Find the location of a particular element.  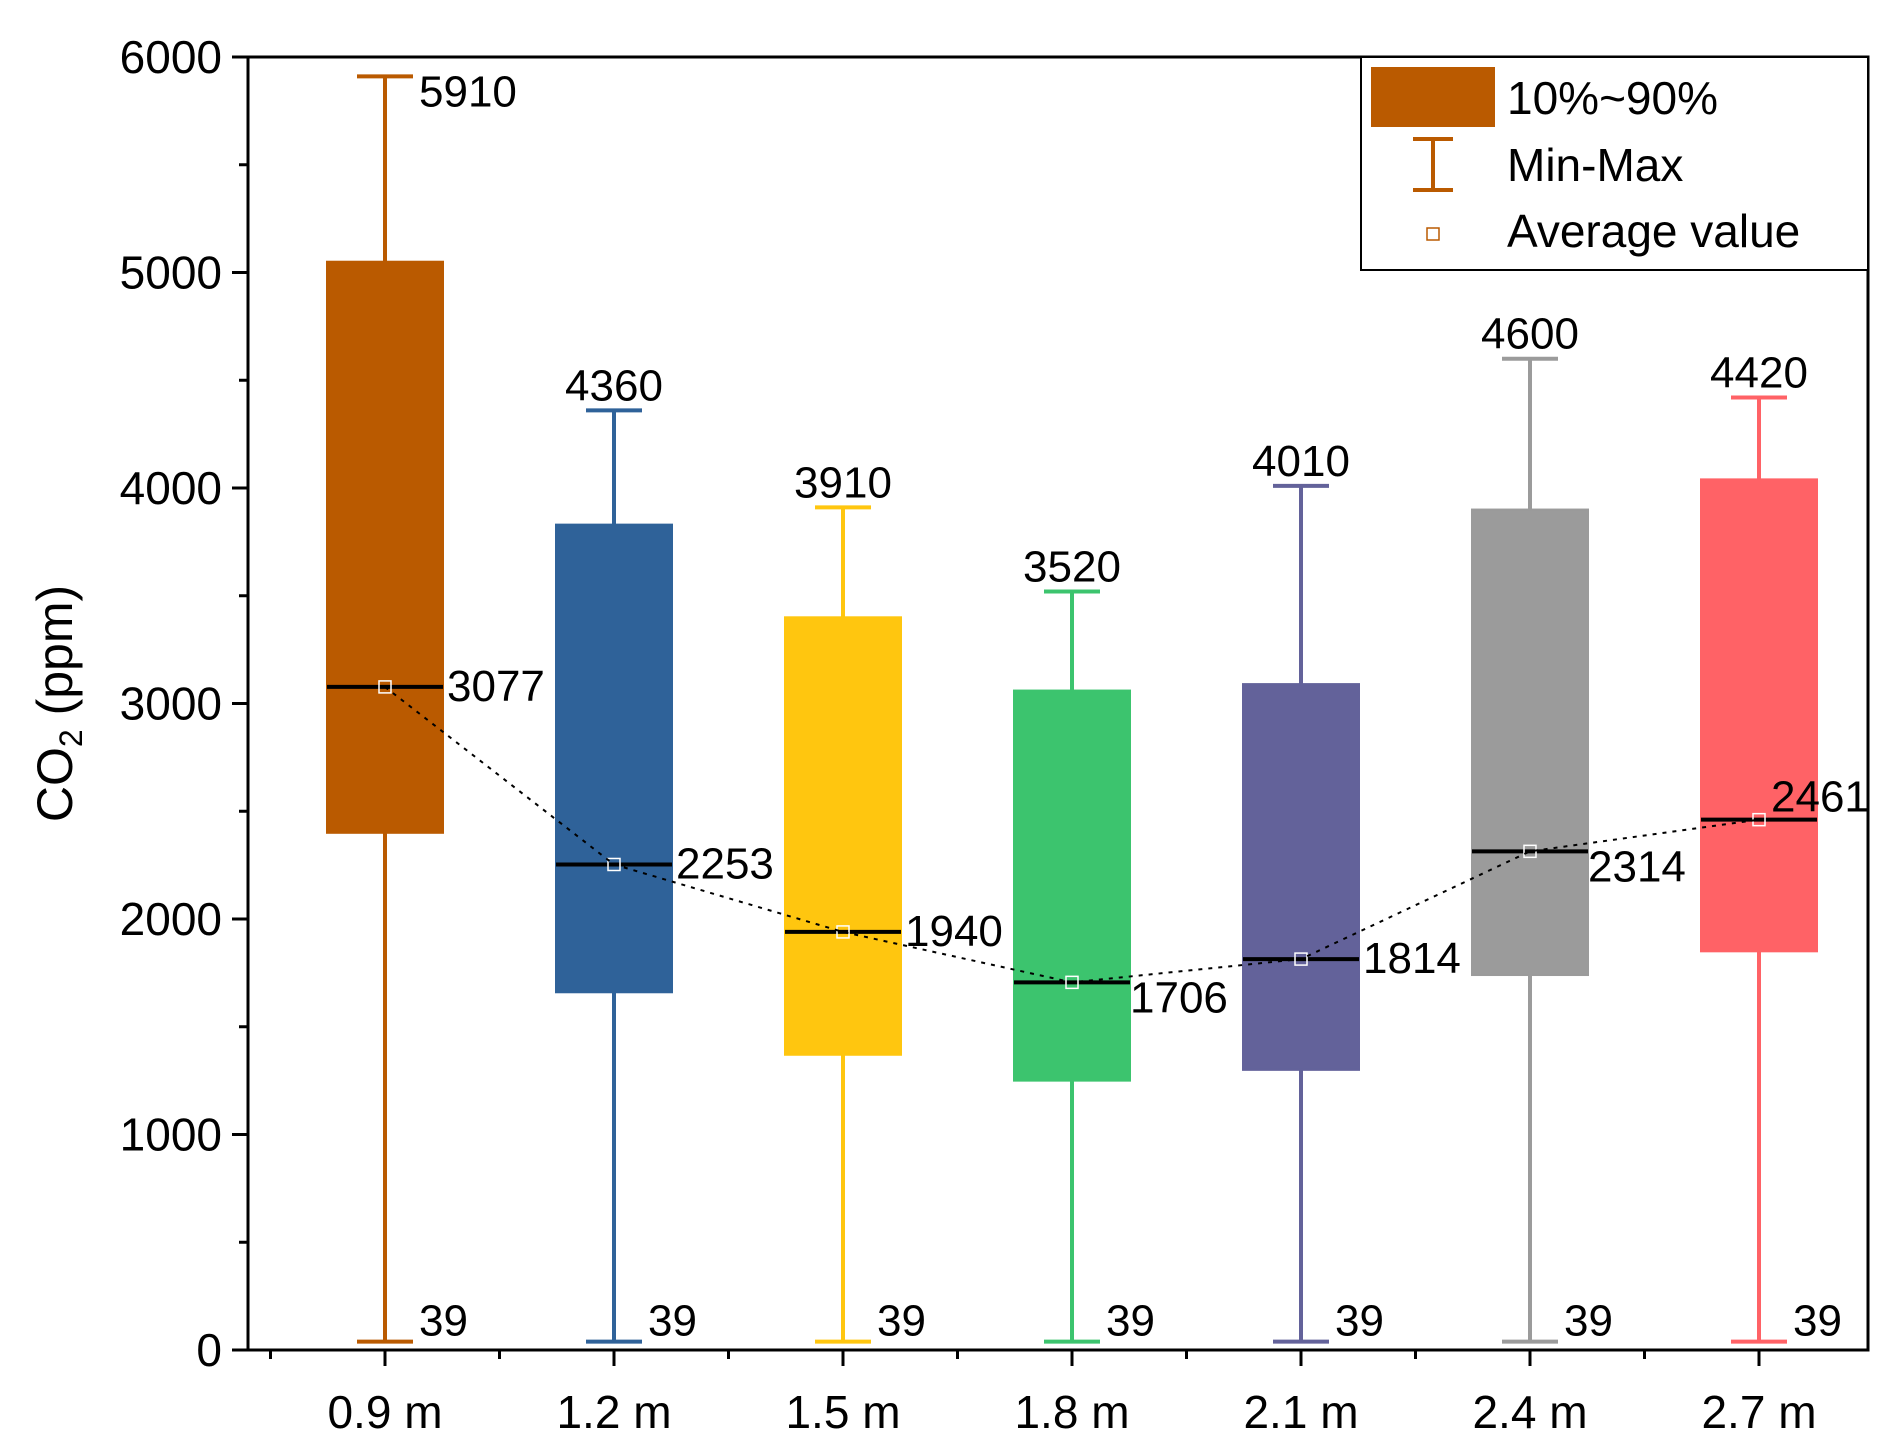

x-category-label: 2.1 m is located at coordinates (1300, 1412).